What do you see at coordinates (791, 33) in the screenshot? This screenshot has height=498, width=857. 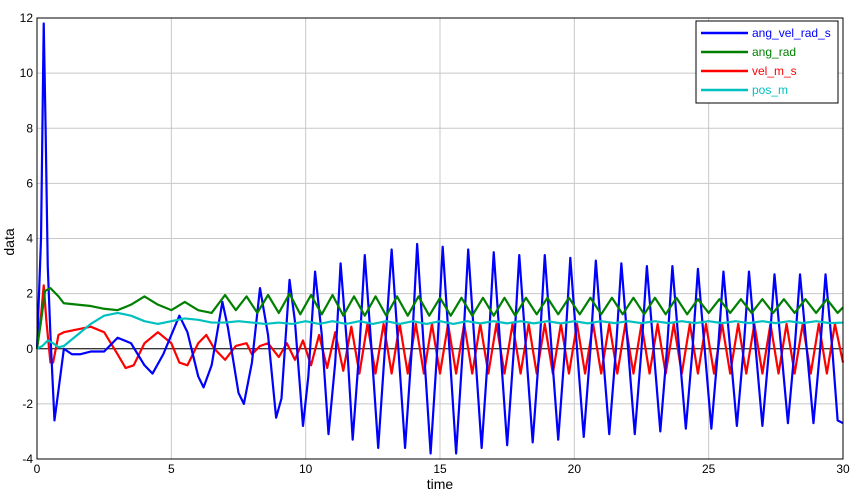 I see `legend-label: ang_vel_rad_s` at bounding box center [791, 33].